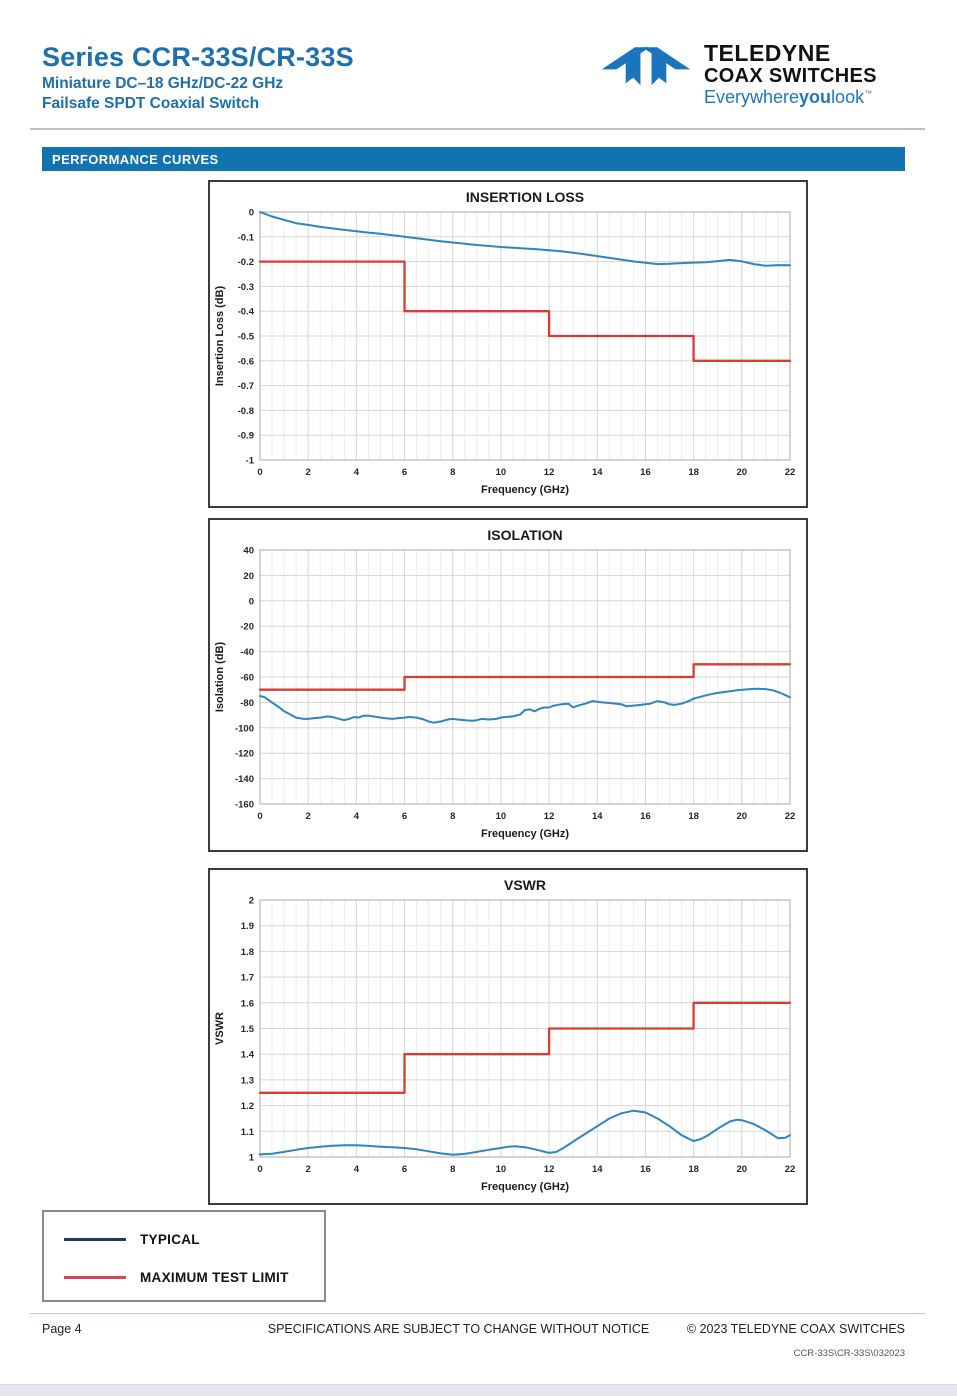 The height and width of the screenshot is (1396, 957). What do you see at coordinates (246, 386) in the screenshot?
I see `svg-text: -0.7` at bounding box center [246, 386].